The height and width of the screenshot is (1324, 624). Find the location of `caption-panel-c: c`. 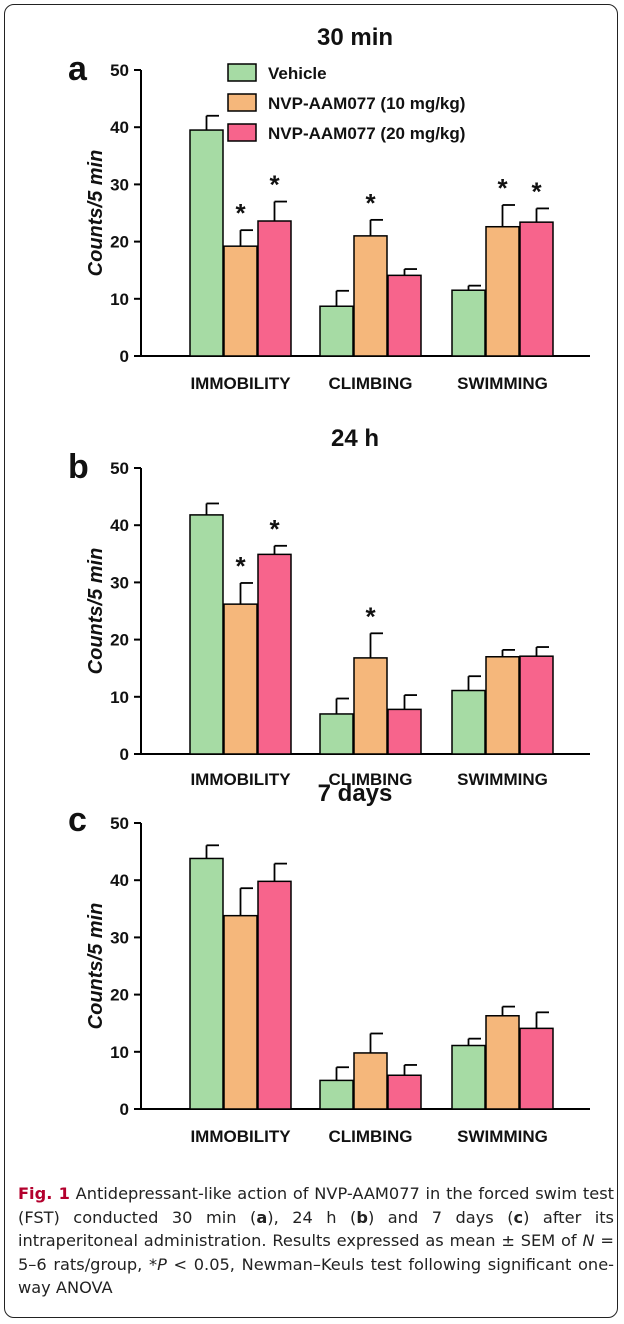

caption-panel-c: c is located at coordinates (518, 1217).